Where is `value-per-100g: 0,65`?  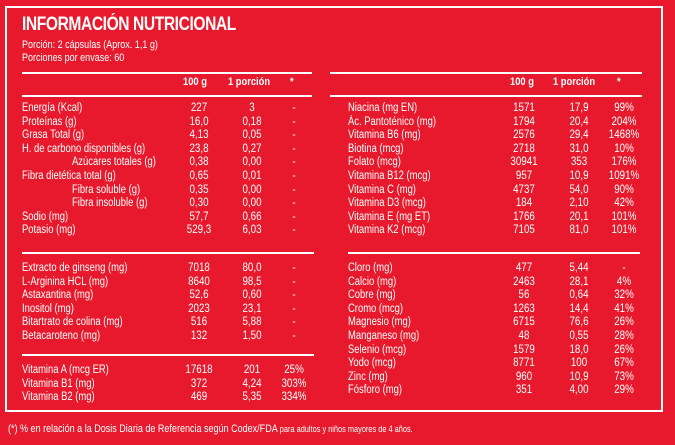 value-per-100g: 0,65 is located at coordinates (199, 176).